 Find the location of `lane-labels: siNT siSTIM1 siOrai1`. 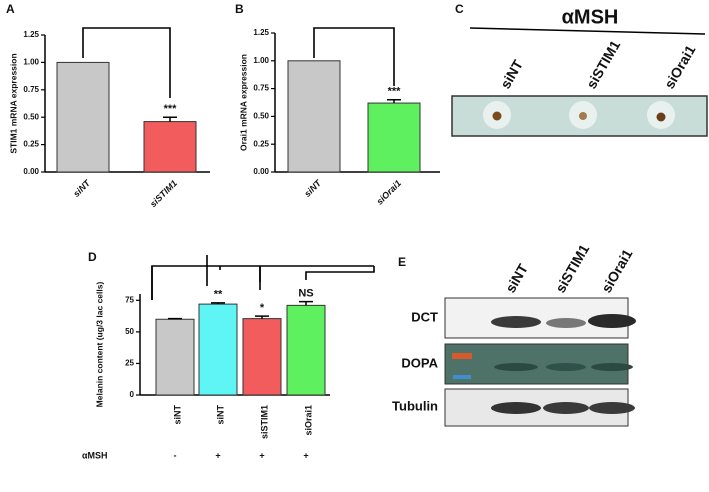

lane-labels: siNT siSTIM1 siOrai1 is located at coordinates (569, 268).